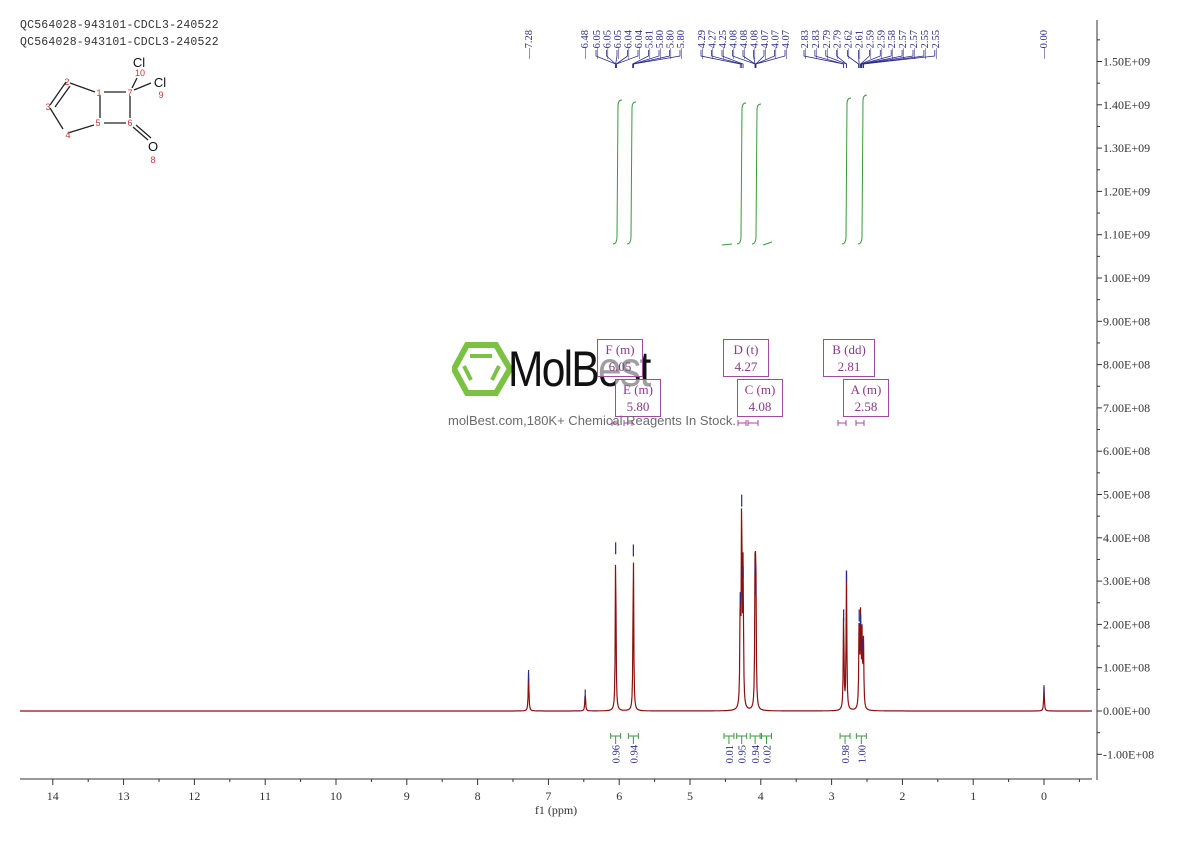 This screenshot has height=841, width=1190. I want to click on x-tick-label: 2, so click(902, 796).